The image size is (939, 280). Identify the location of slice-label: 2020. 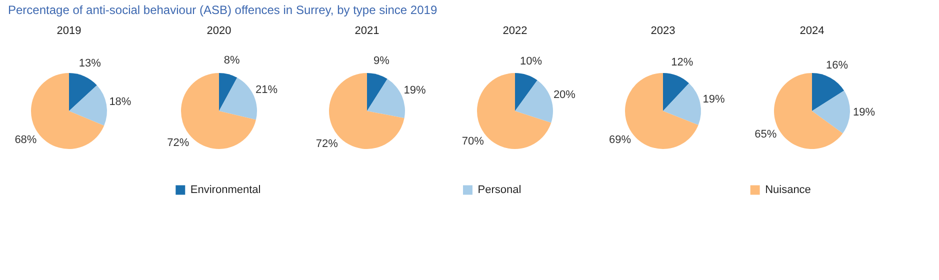
(219, 31).